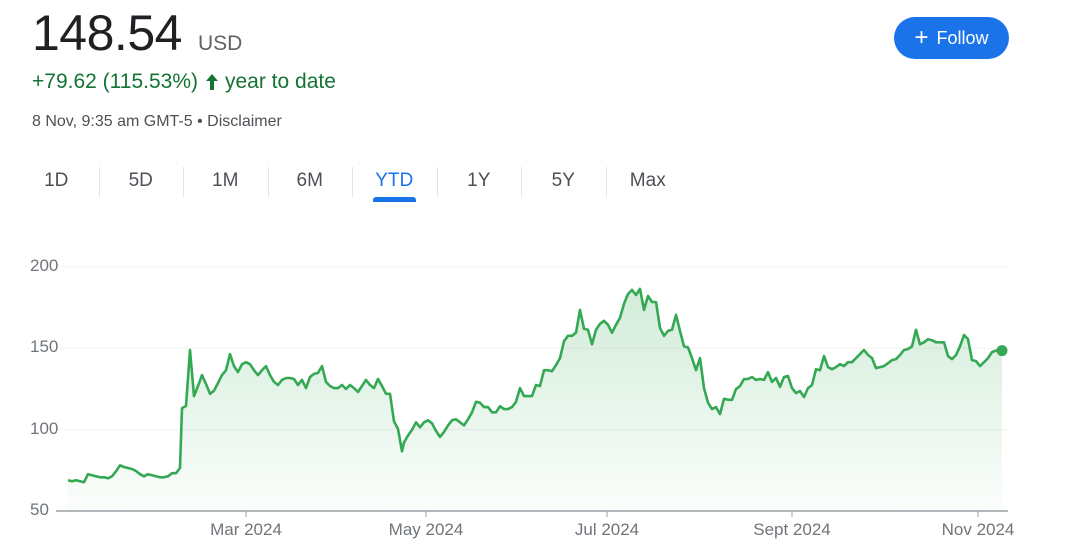 This screenshot has width=1071, height=553. I want to click on tab-5y: 5Y, so click(563, 184).